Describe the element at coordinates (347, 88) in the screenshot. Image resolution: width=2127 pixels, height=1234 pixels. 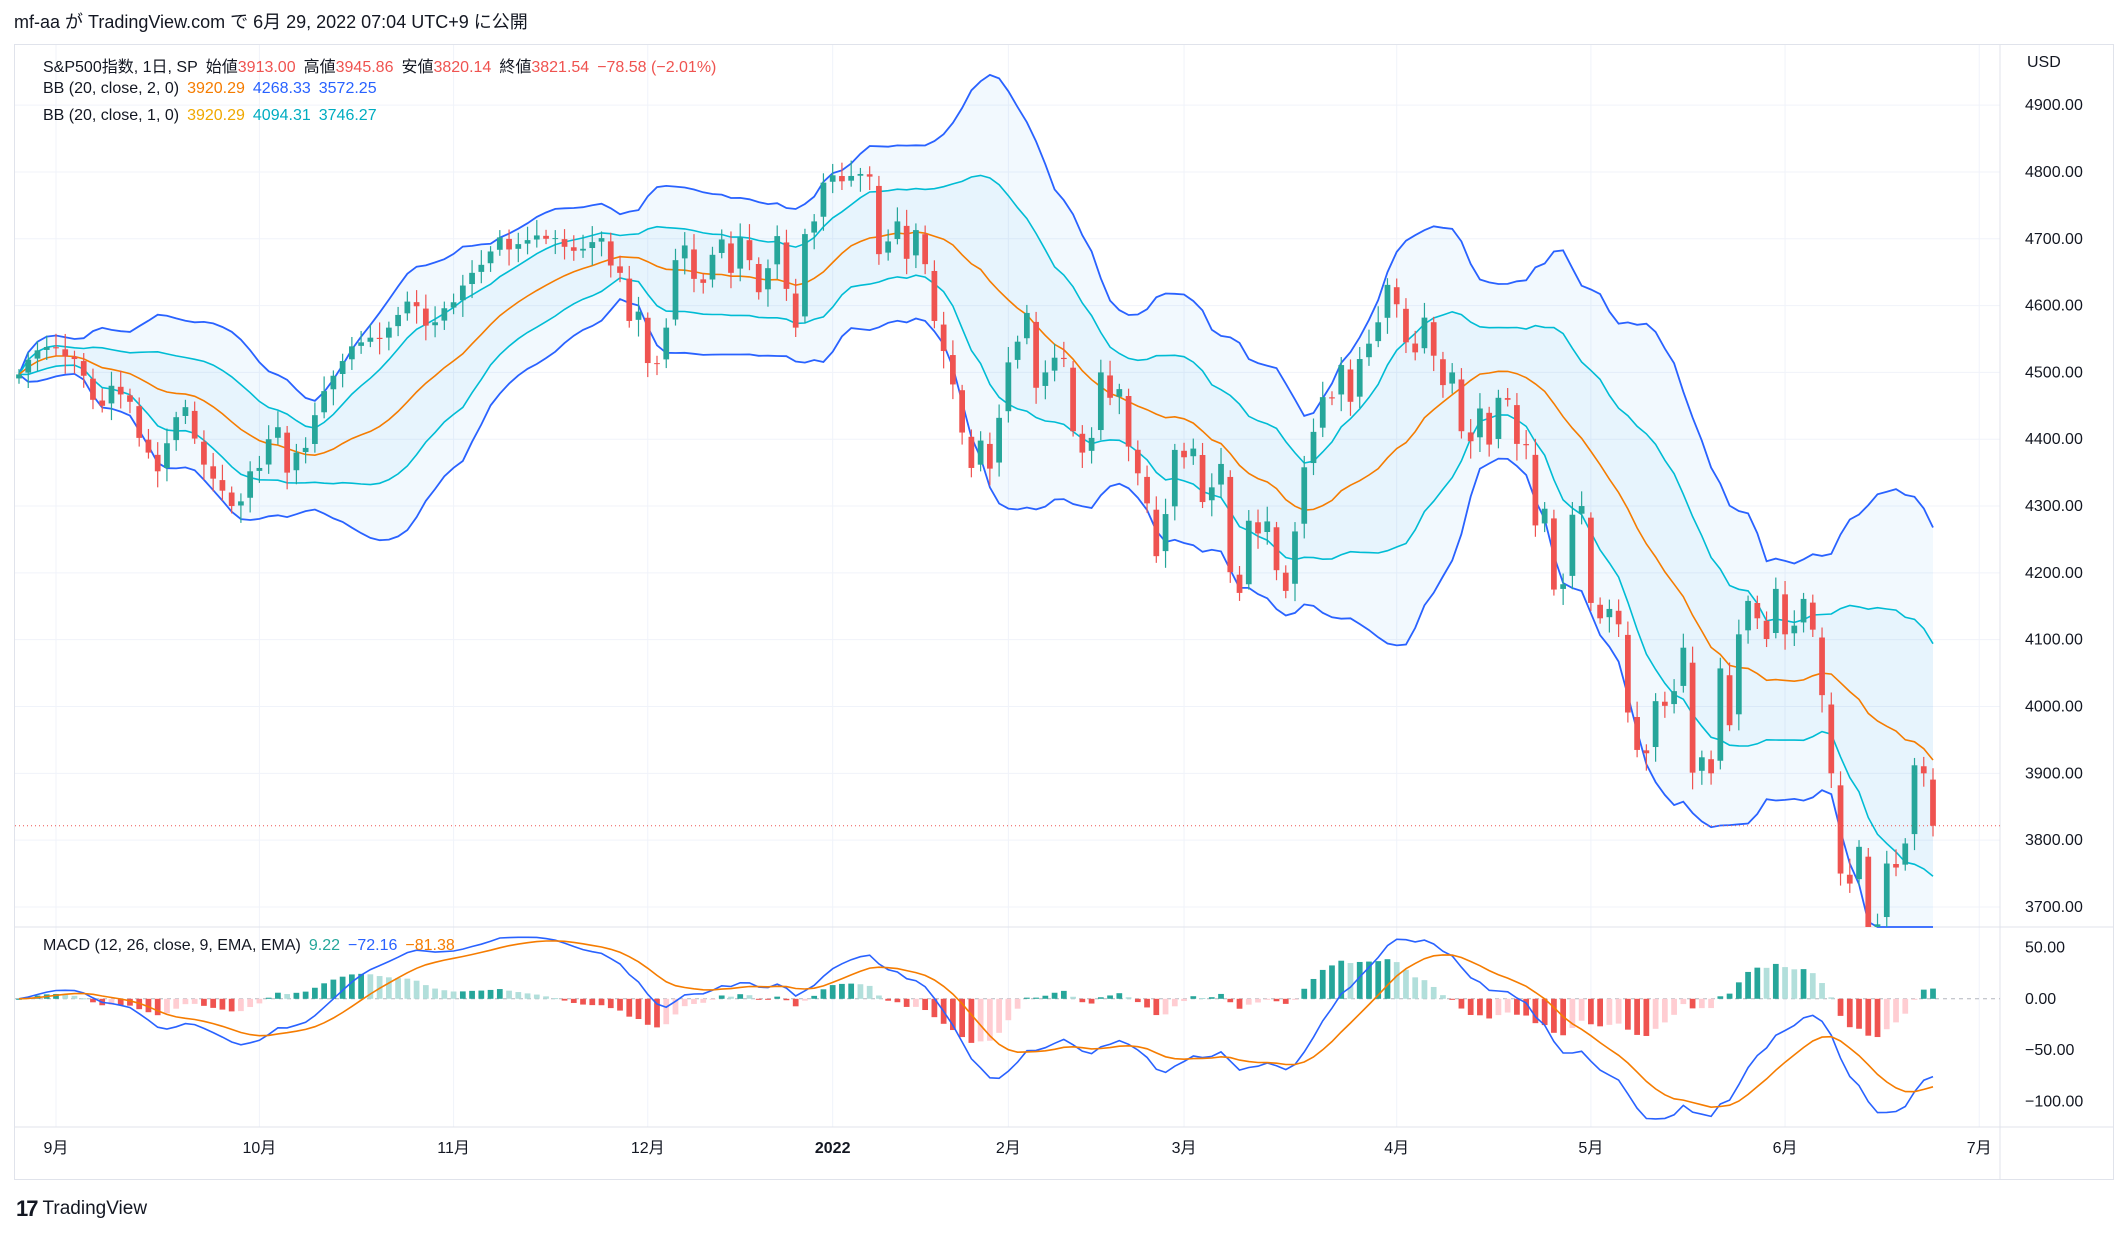
I see `legend-bb2-lower: 3572.25` at that location.